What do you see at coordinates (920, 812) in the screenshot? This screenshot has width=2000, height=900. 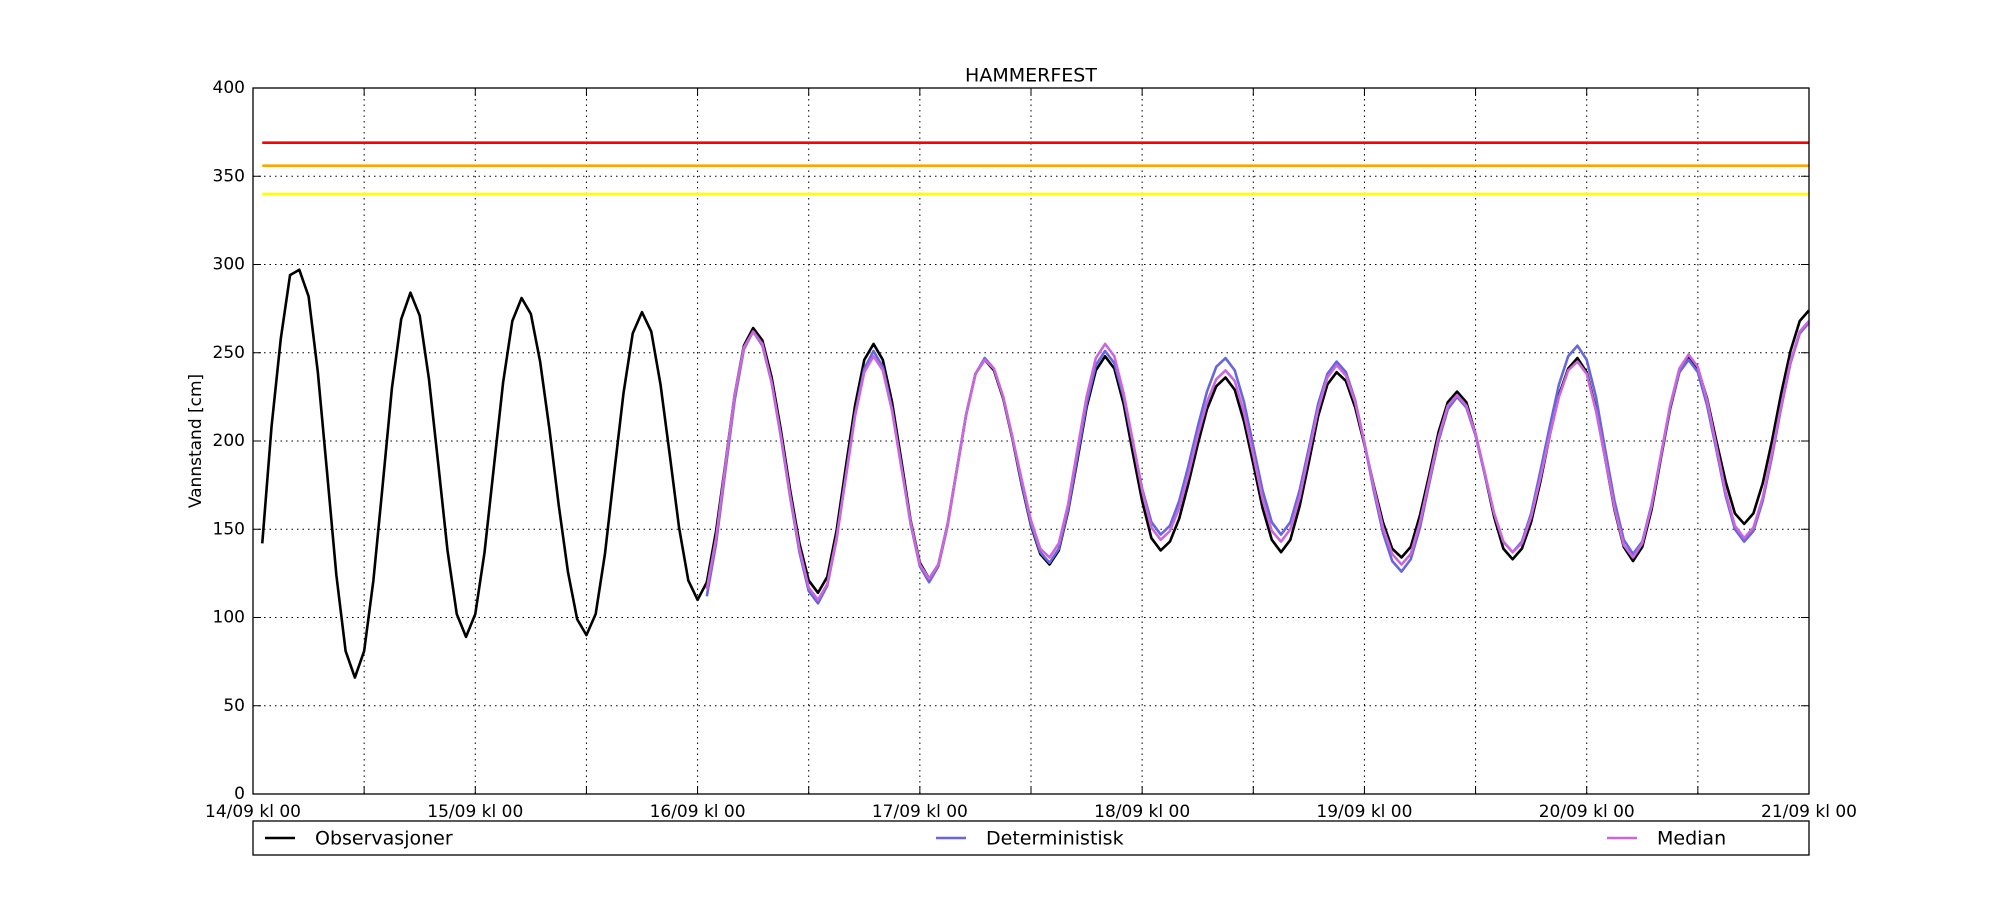 I see `x-tick-label: 17/09 kl 00` at bounding box center [920, 812].